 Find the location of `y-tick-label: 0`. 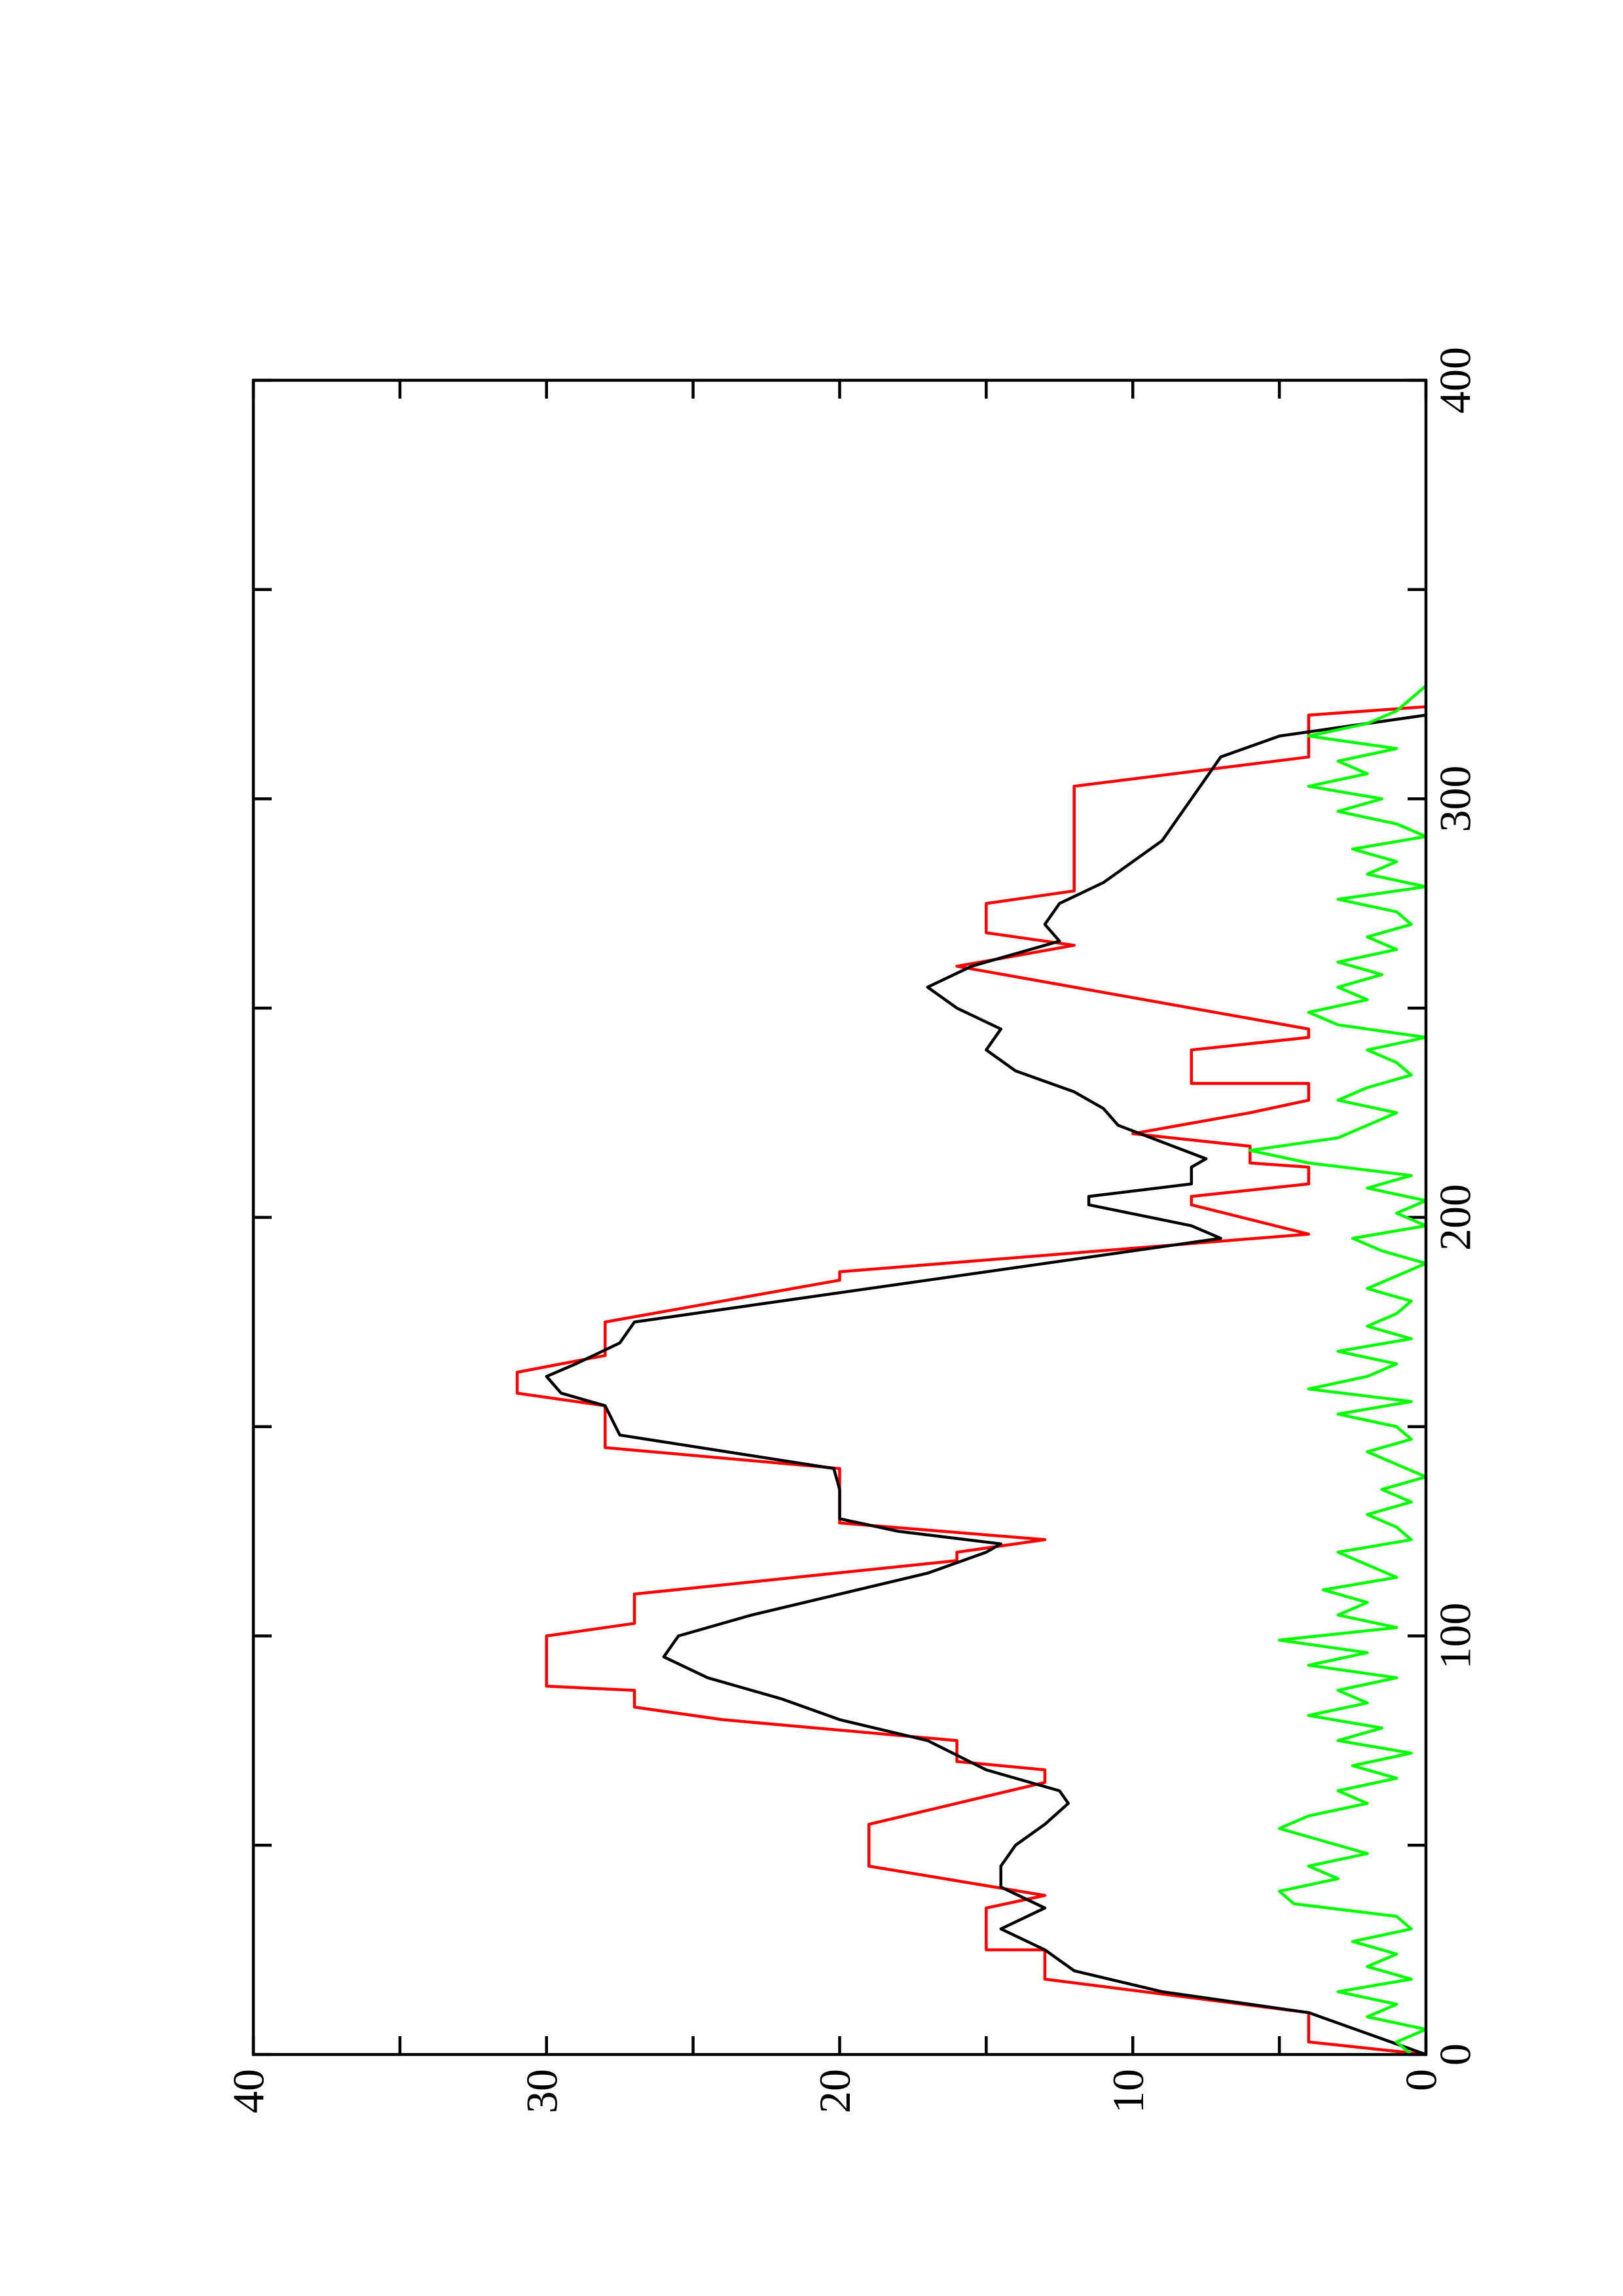

y-tick-label: 0 is located at coordinates (1421, 2080).